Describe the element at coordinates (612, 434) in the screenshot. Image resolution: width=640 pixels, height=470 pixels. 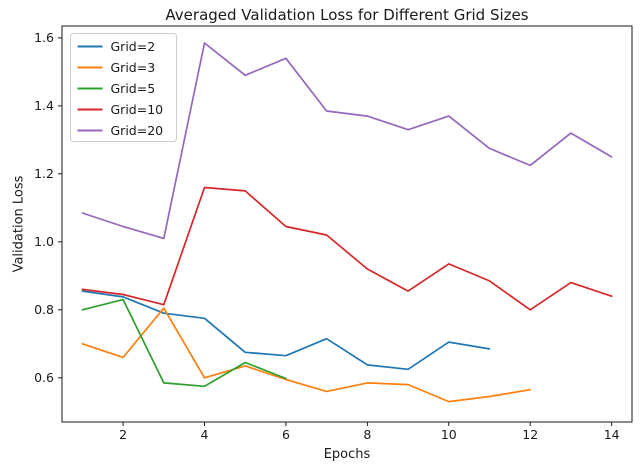
I see `x-tick-label: 14` at that location.